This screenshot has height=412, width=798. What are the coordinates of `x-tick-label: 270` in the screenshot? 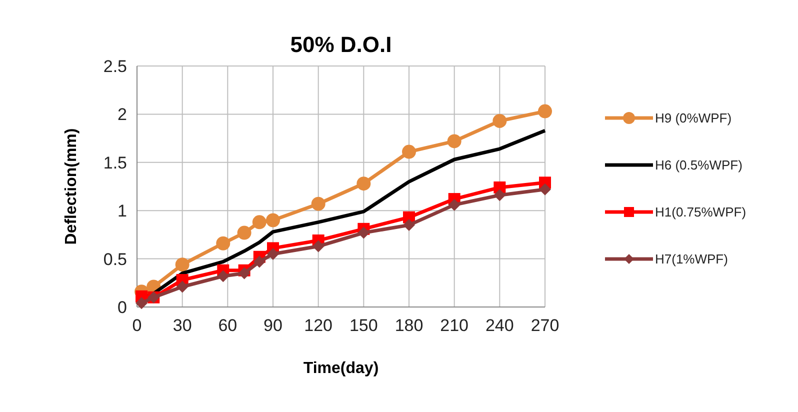 It's located at (545, 325).